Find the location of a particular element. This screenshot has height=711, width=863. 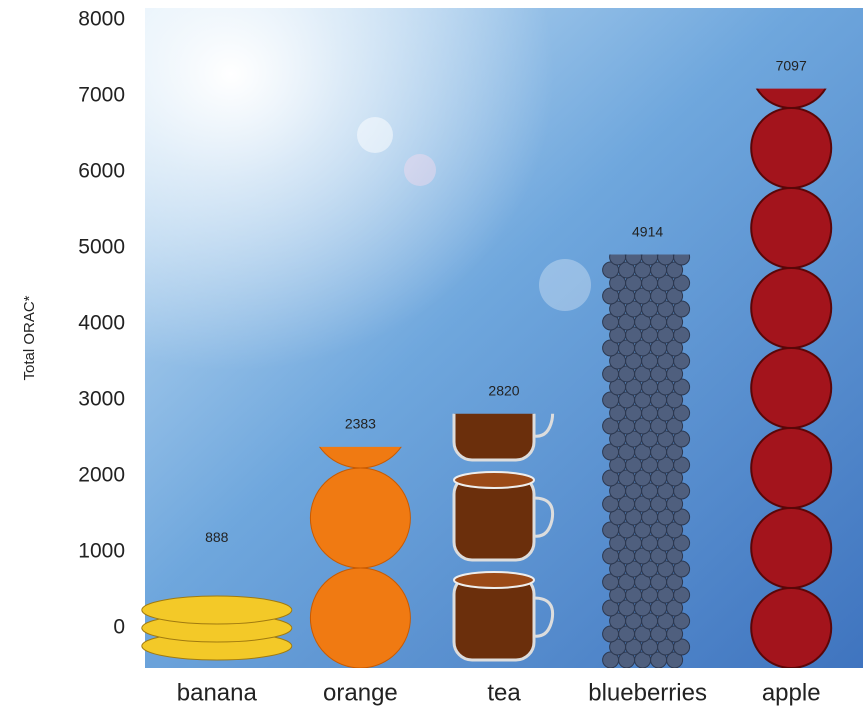

y-tick-label: 0 is located at coordinates (119, 627).